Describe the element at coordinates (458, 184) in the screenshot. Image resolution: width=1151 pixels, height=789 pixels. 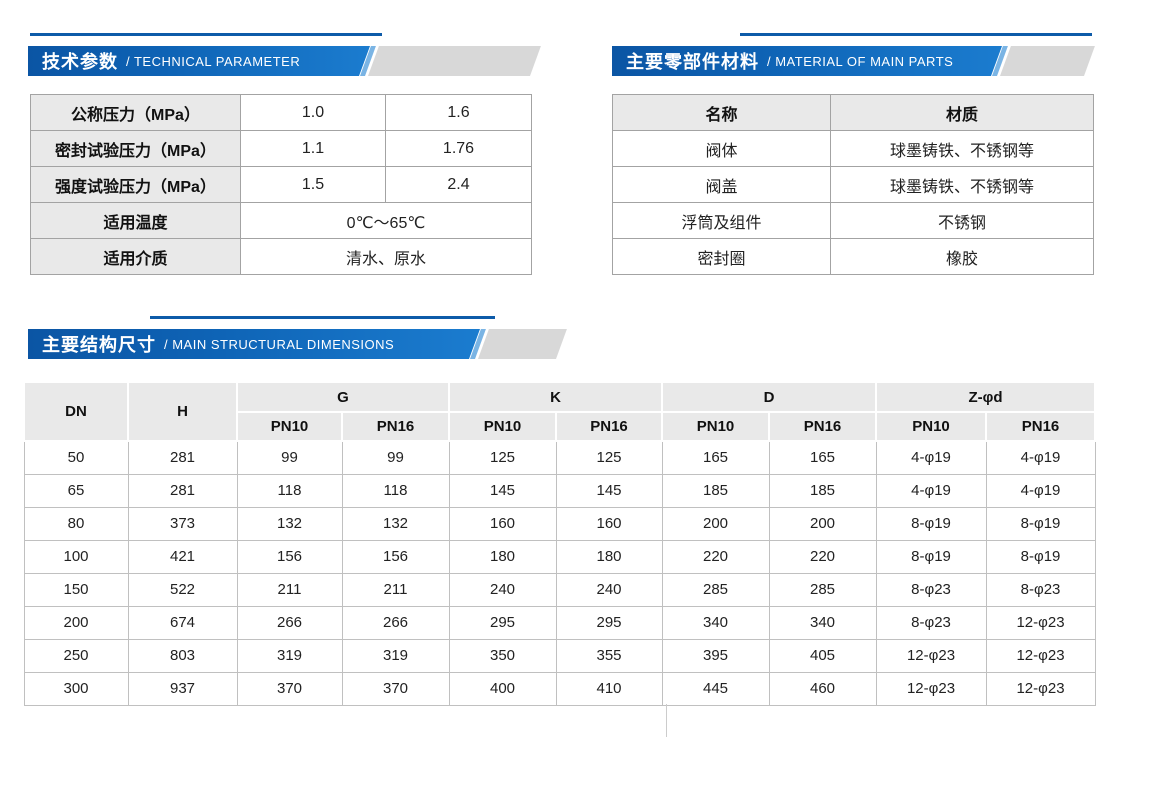
I see `parameter-value: 2.4` at that location.